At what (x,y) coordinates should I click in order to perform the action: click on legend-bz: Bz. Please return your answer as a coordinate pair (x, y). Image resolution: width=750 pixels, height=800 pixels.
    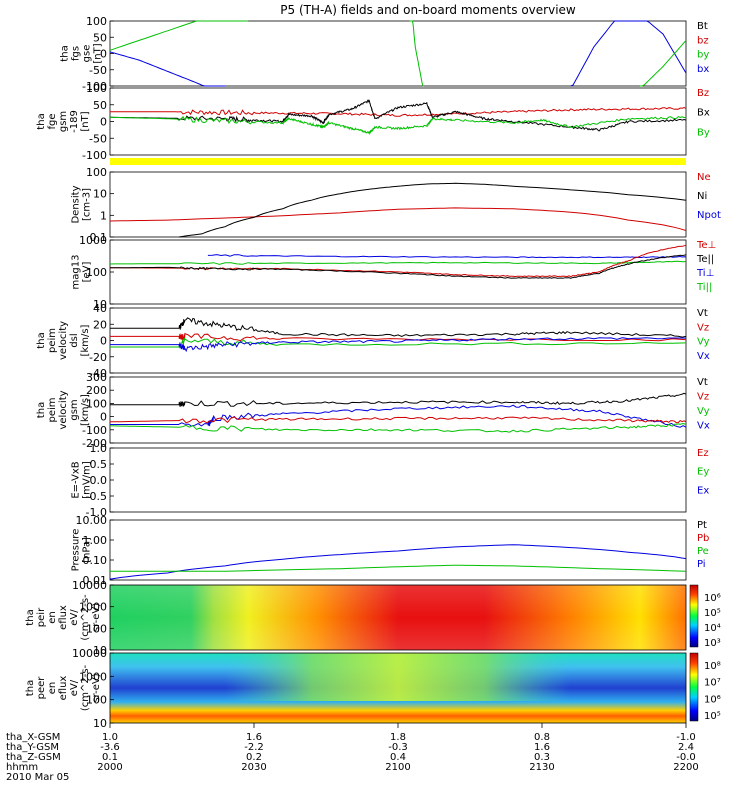
    Looking at the image, I should click on (703, 93).